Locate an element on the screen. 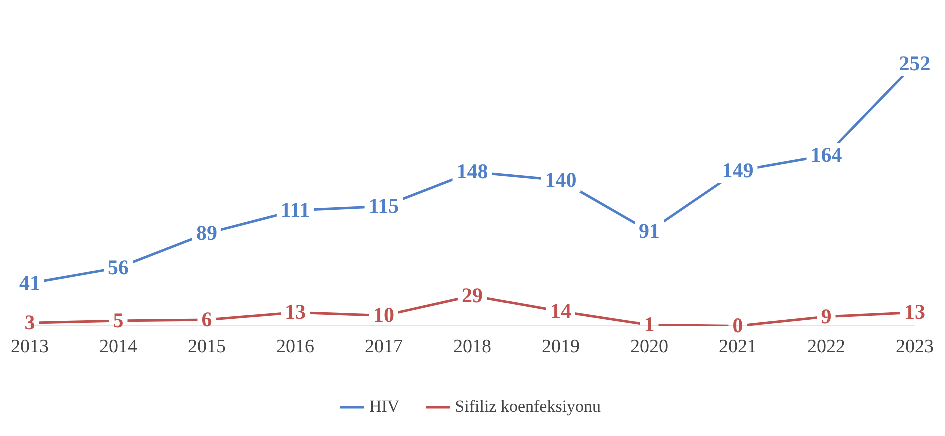  x-tick-label: 2021 is located at coordinates (738, 347).